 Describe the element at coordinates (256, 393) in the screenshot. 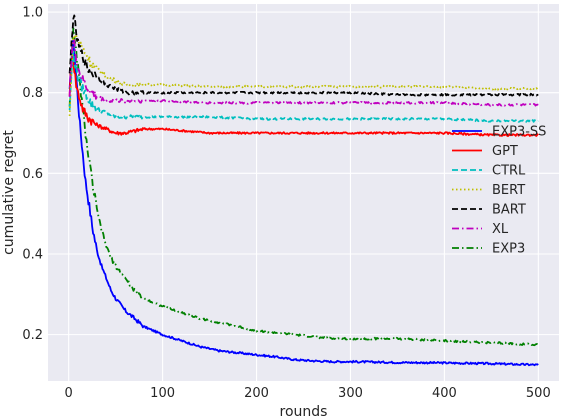

I see `x-tick-label: 200` at that location.